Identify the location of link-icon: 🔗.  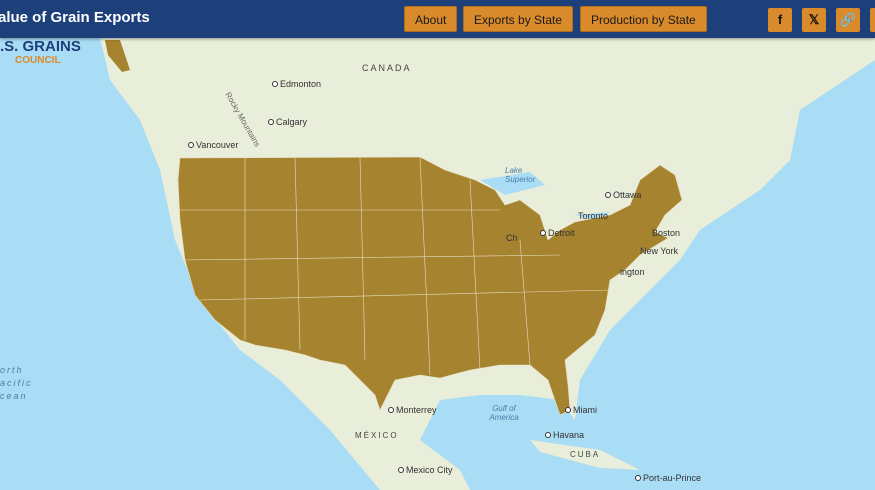
(848, 20).